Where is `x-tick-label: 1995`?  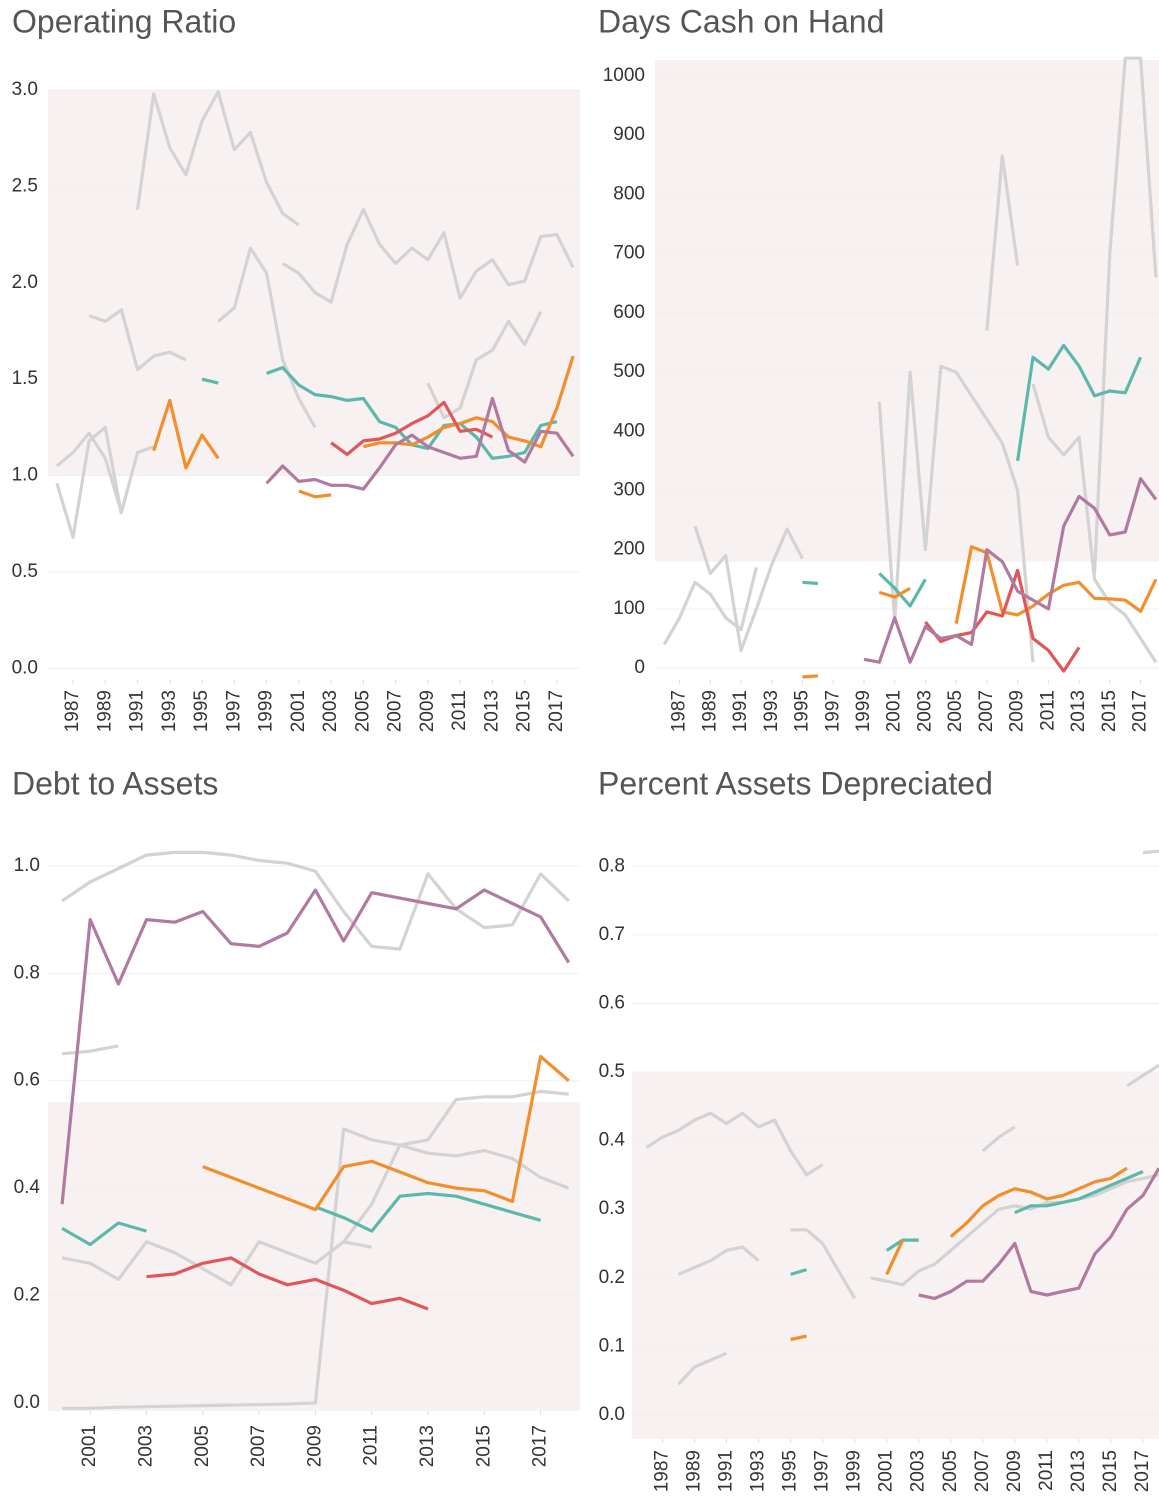
x-tick-label: 1995 is located at coordinates (802, 711).